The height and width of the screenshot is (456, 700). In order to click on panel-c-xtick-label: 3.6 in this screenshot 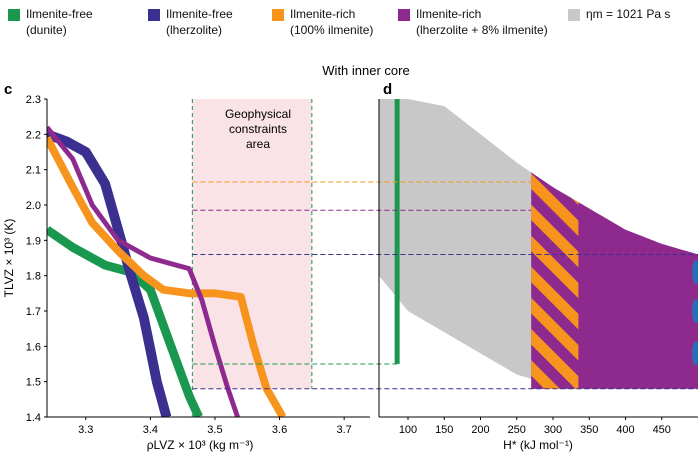, I will do `click(279, 430)`.